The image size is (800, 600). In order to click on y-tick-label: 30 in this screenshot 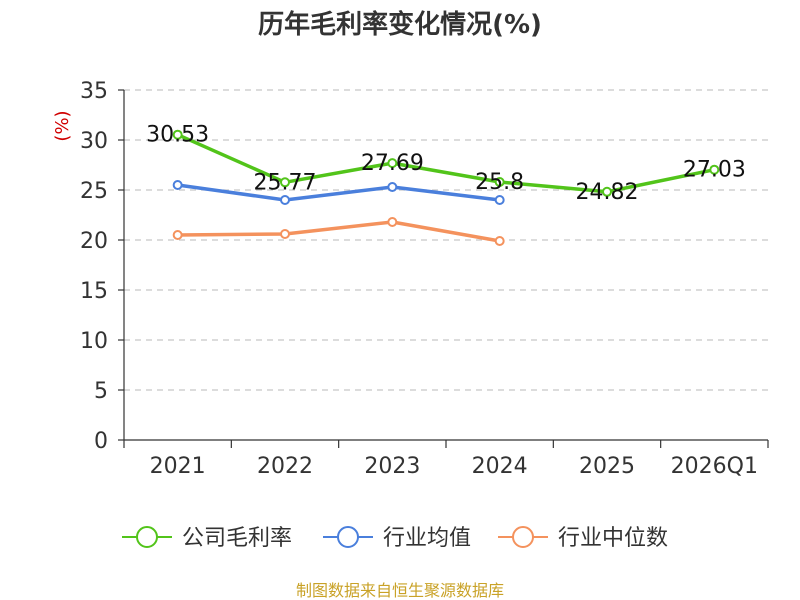, I will do `click(94, 141)`.